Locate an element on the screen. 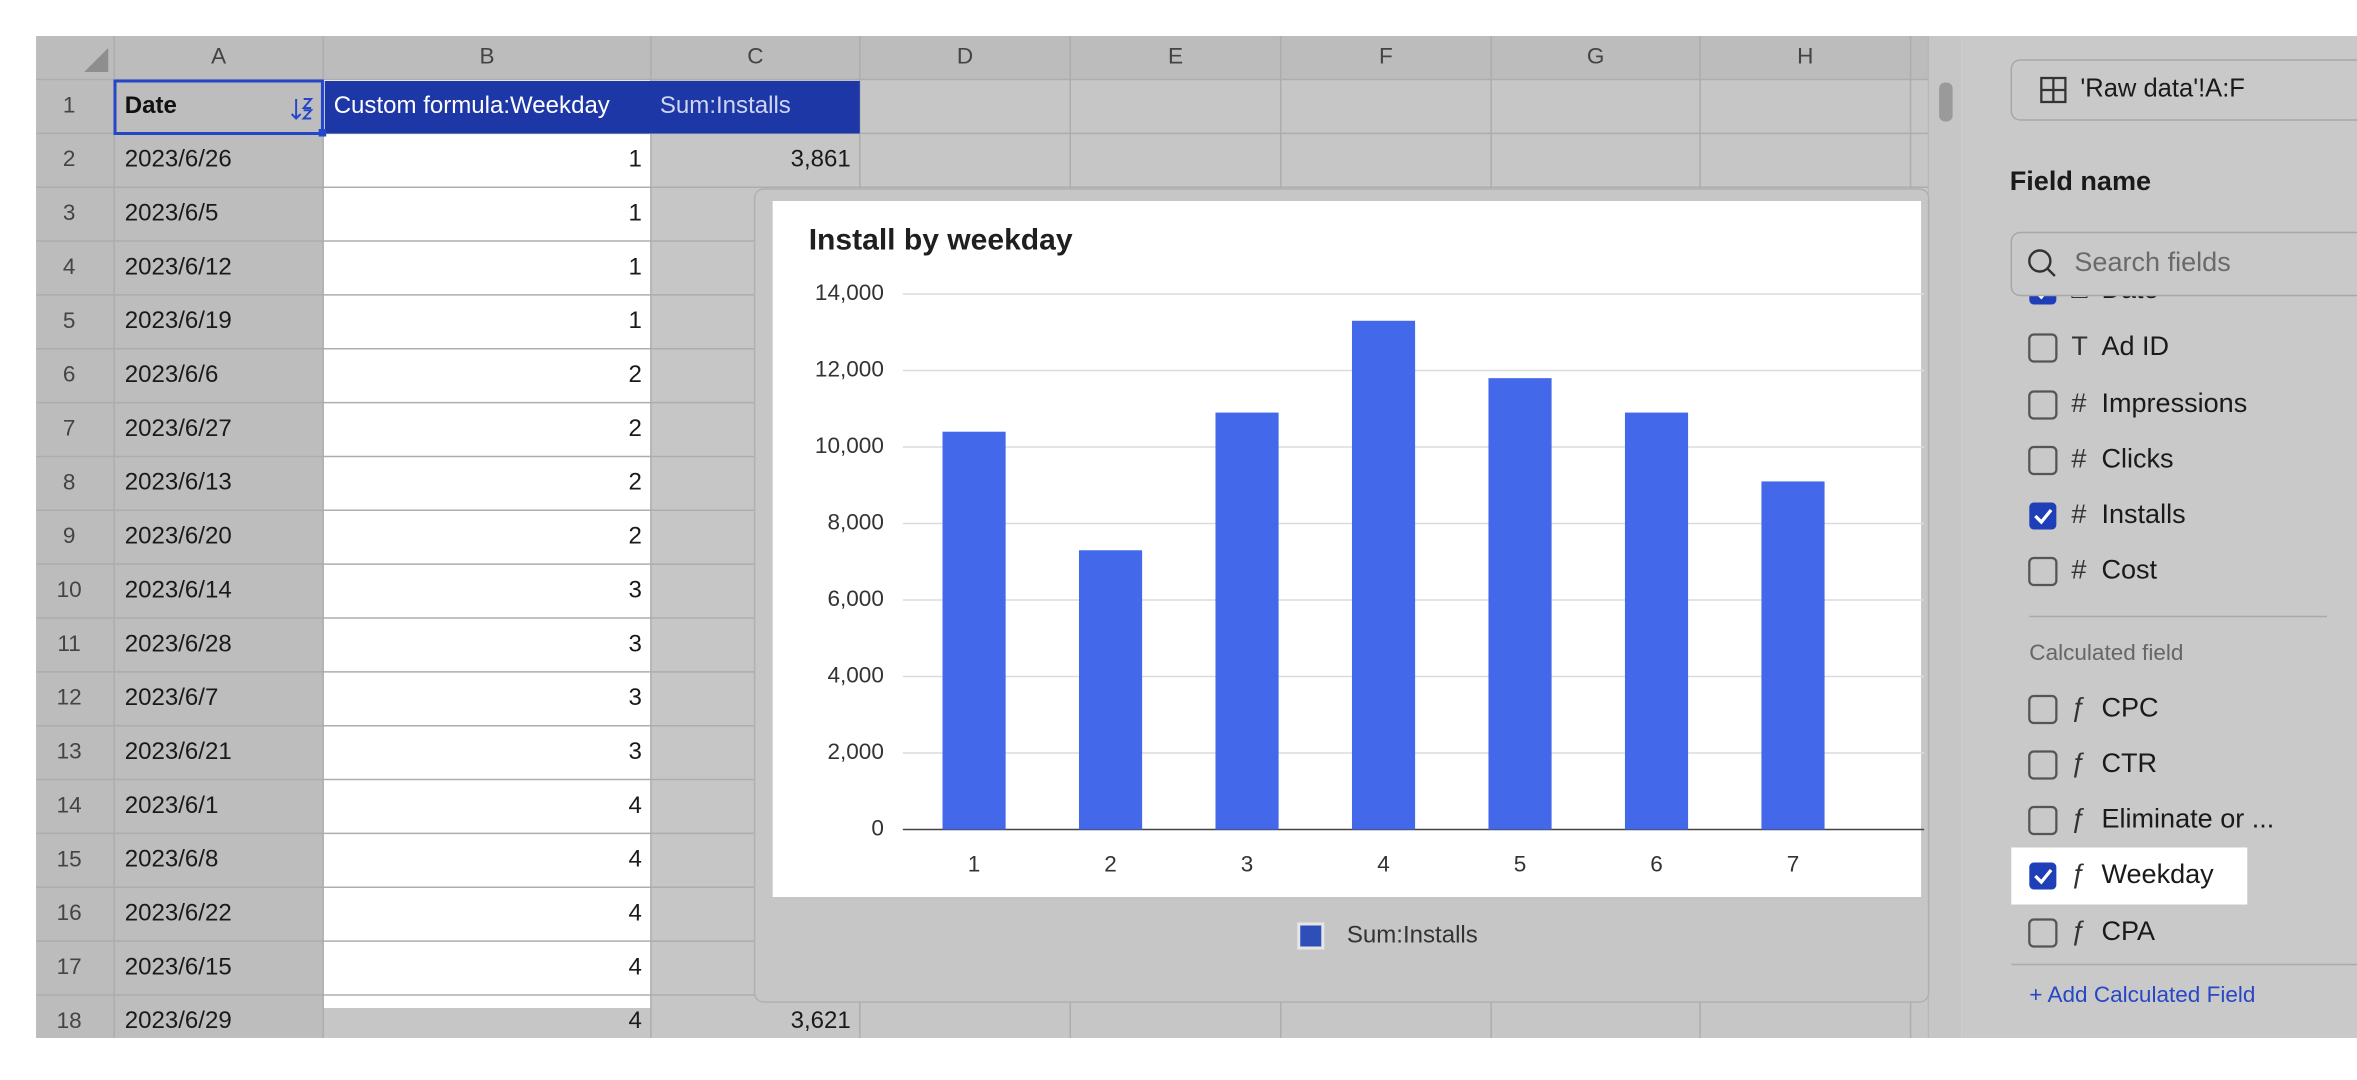  field-label: Date is located at coordinates (2129, 289).